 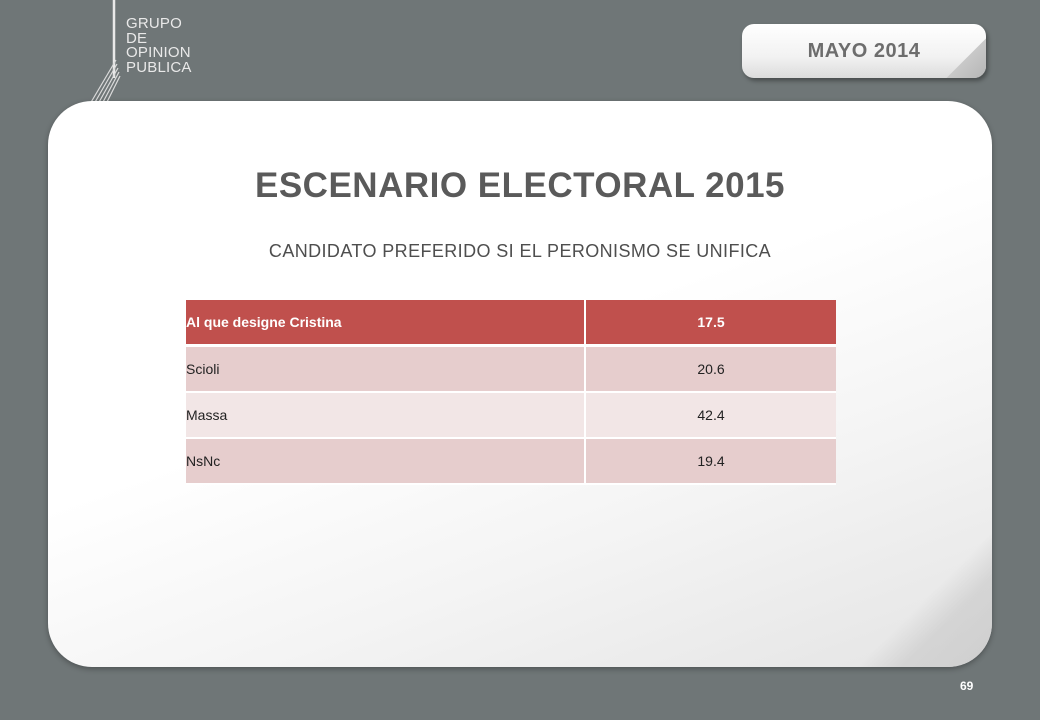 I want to click on row-label-massa: Massa, so click(x=386, y=415).